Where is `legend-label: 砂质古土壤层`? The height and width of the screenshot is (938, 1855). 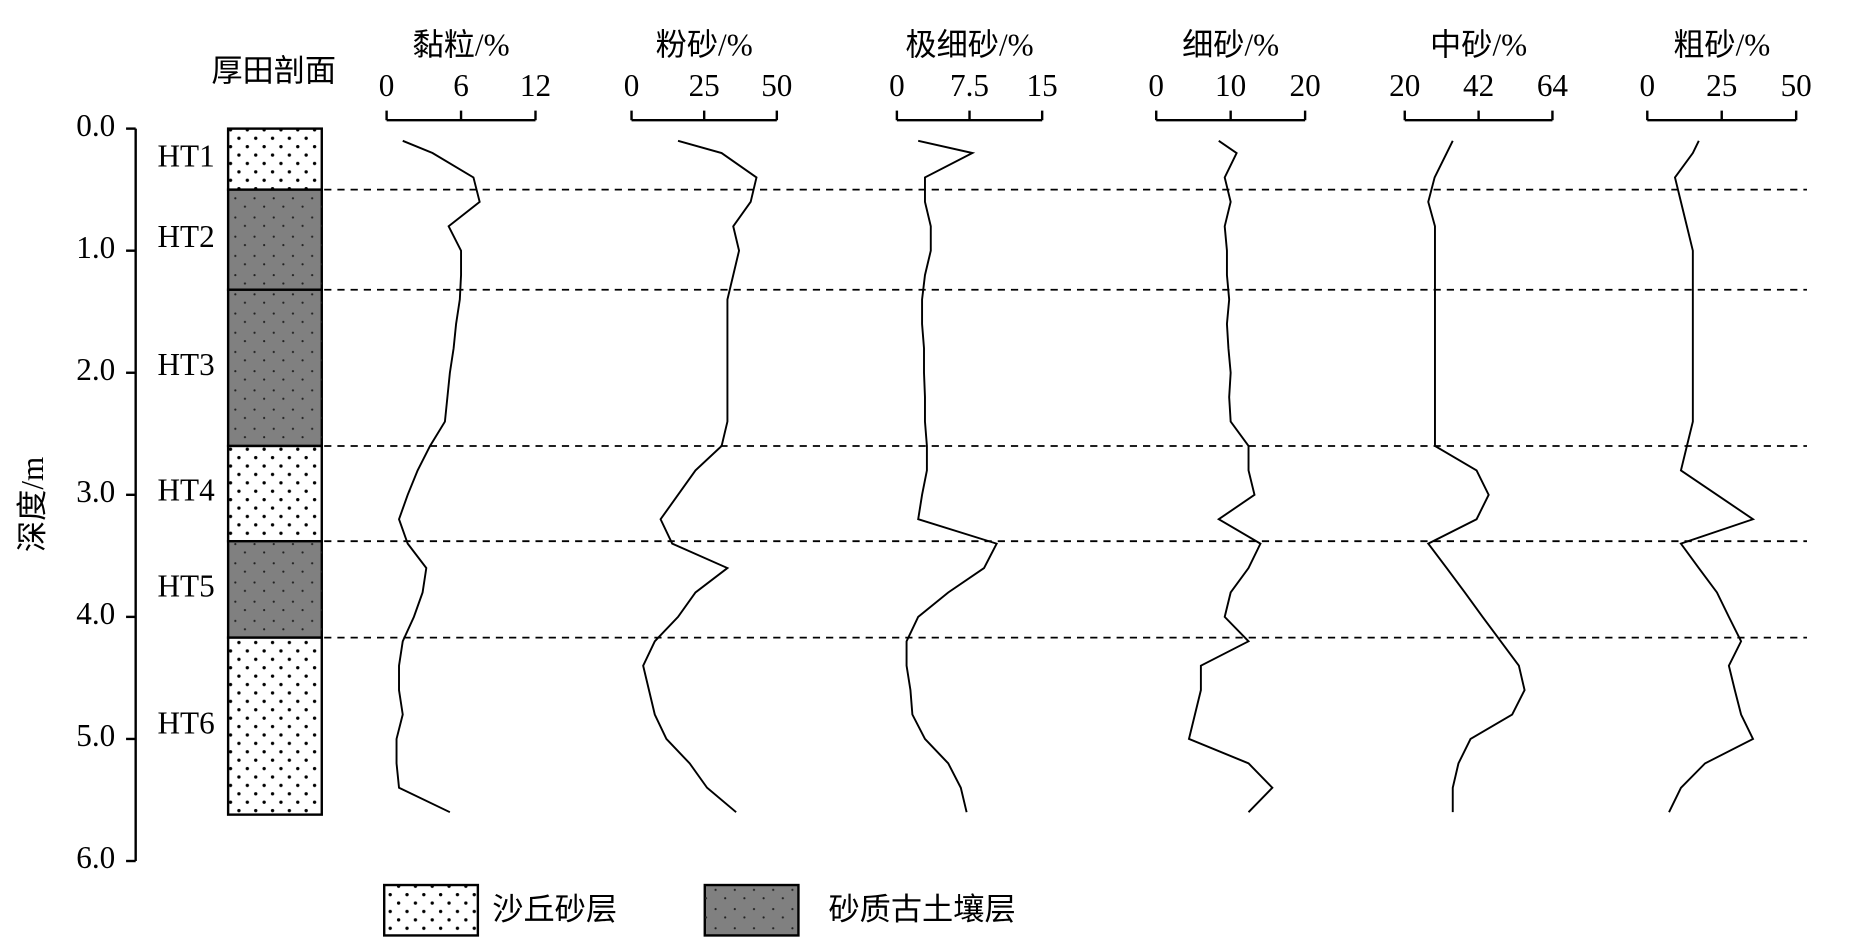 legend-label: 砂质古土壤层 is located at coordinates (921, 909).